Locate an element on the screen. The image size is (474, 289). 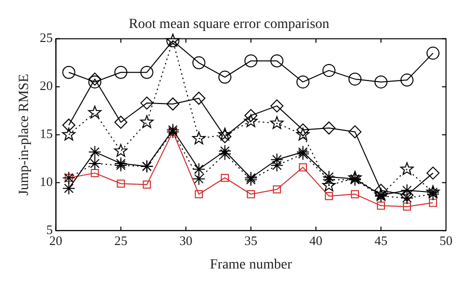
y-tick-label: 15 is located at coordinates (46, 134).